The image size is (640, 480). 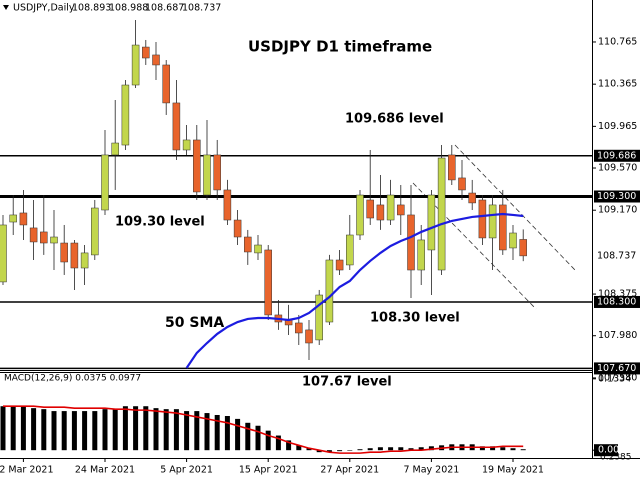 I want to click on y-tick-label: 108.375, so click(x=617, y=294).